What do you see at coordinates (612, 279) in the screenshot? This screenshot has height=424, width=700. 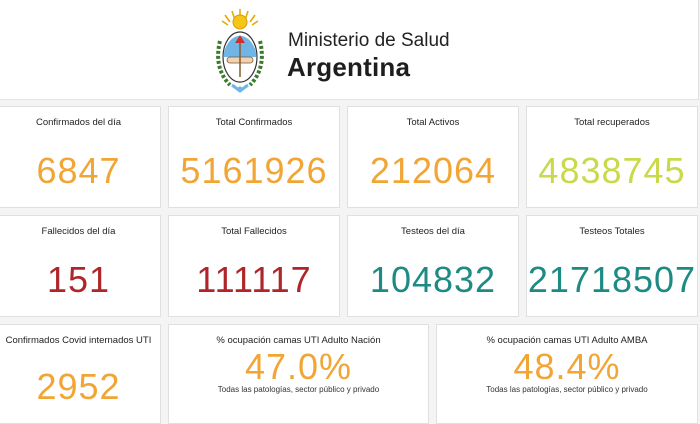 I see `stat-value: 21718507` at bounding box center [612, 279].